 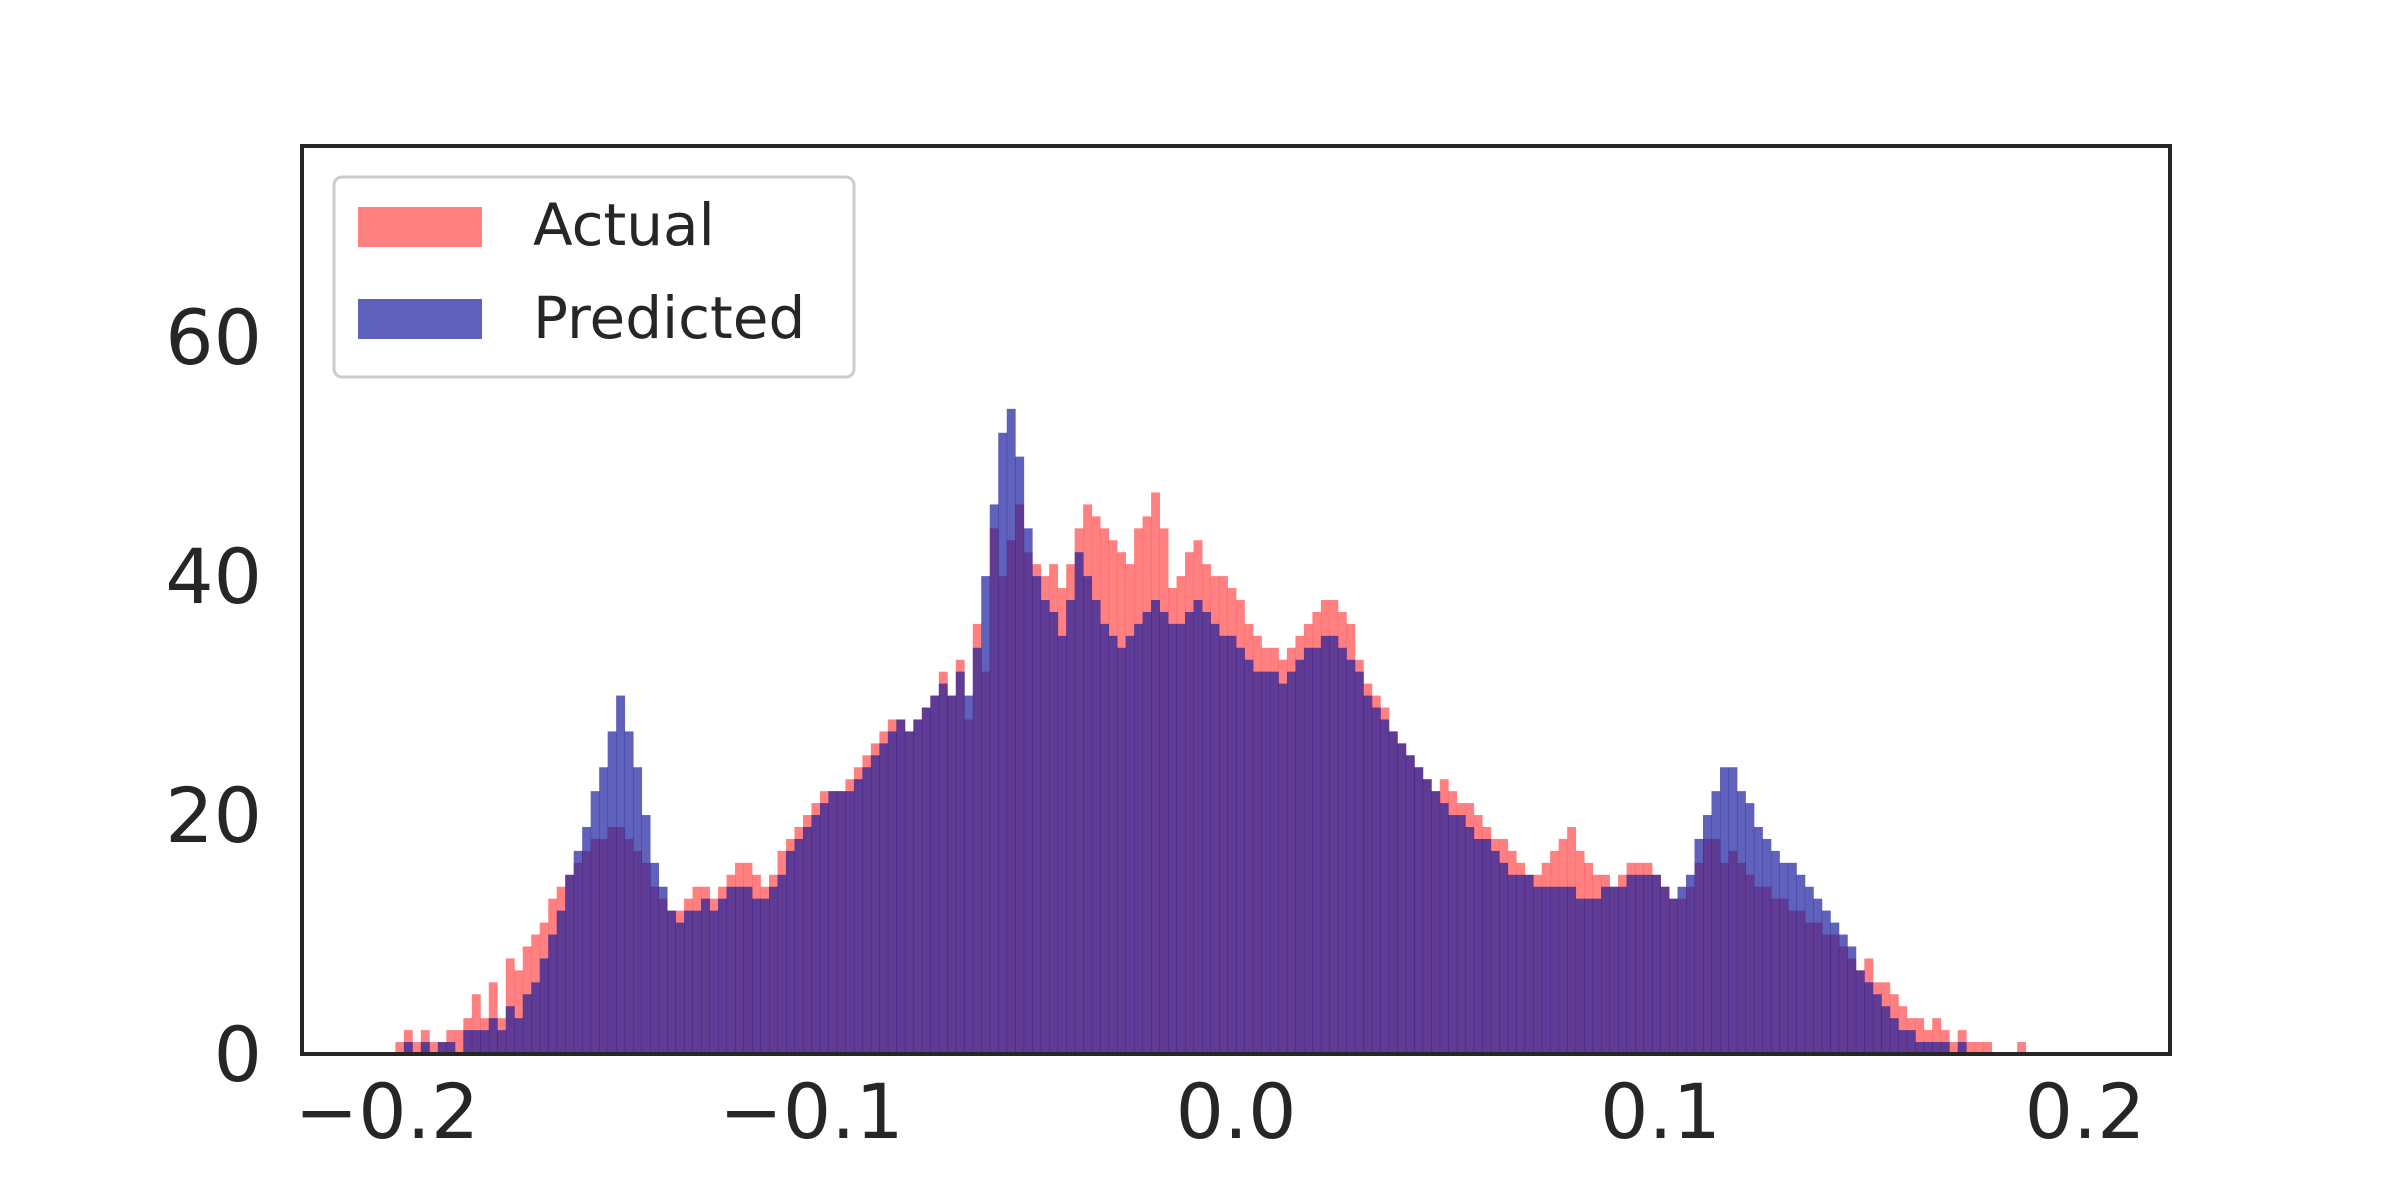 What do you see at coordinates (420, 227) in the screenshot?
I see `legend-swatch-actual` at bounding box center [420, 227].